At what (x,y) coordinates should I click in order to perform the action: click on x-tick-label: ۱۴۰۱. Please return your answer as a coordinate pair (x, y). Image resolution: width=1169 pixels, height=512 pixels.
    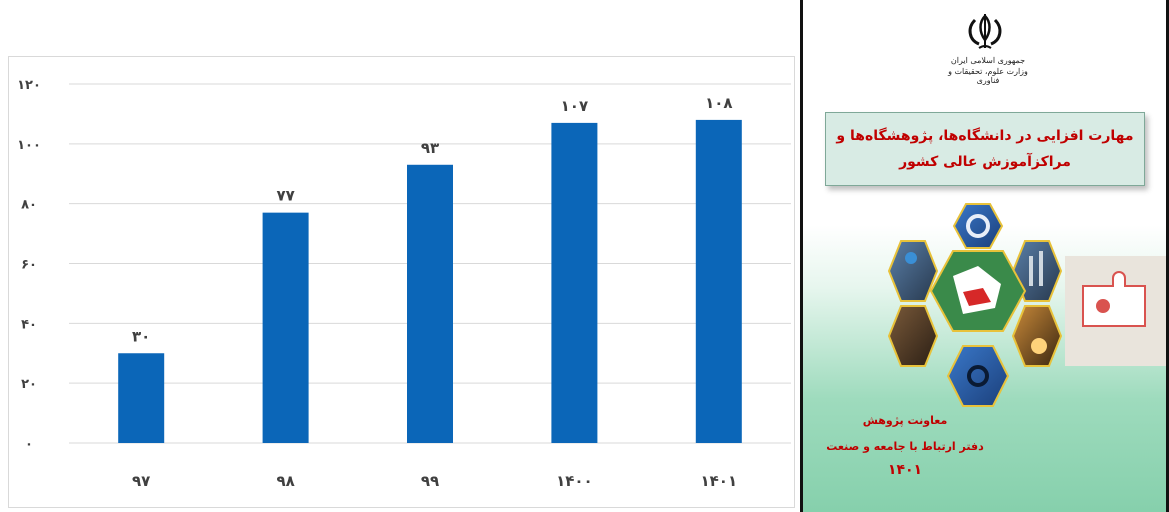
    Looking at the image, I should click on (718, 481).